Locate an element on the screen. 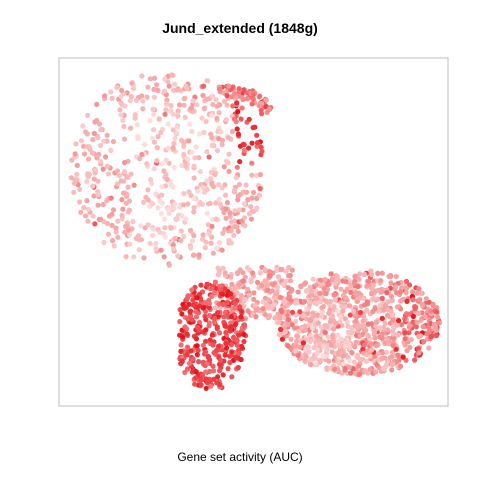 The width and height of the screenshot is (480, 480). scatter-point-2029 is located at coordinates (417, 322).